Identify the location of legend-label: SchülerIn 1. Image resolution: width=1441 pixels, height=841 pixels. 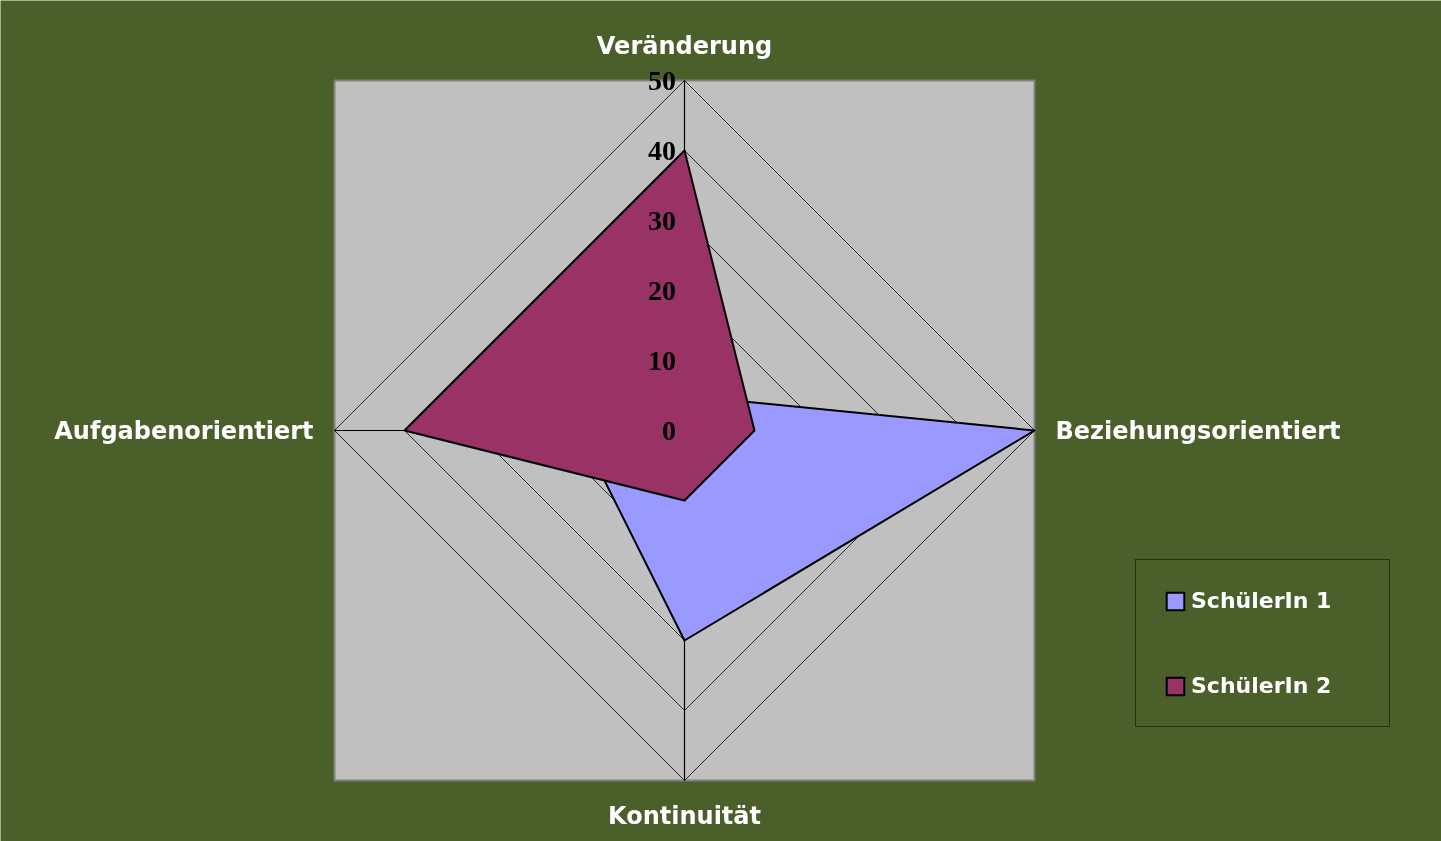
(1262, 600).